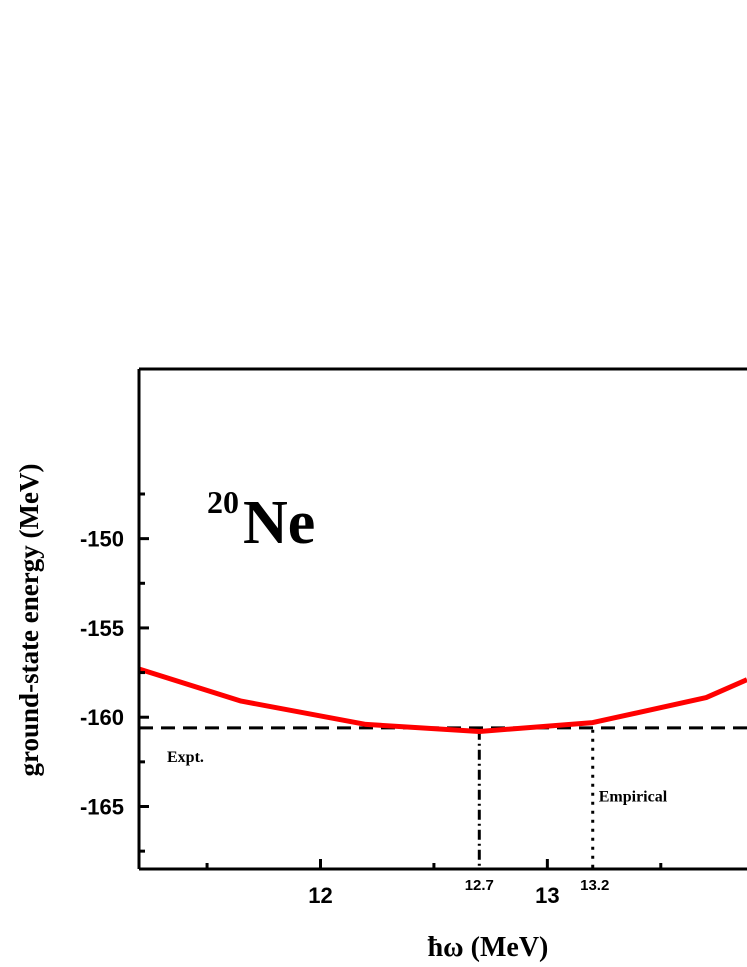 The height and width of the screenshot is (967, 747). What do you see at coordinates (102, 807) in the screenshot?
I see `y-tick-label: -165` at bounding box center [102, 807].